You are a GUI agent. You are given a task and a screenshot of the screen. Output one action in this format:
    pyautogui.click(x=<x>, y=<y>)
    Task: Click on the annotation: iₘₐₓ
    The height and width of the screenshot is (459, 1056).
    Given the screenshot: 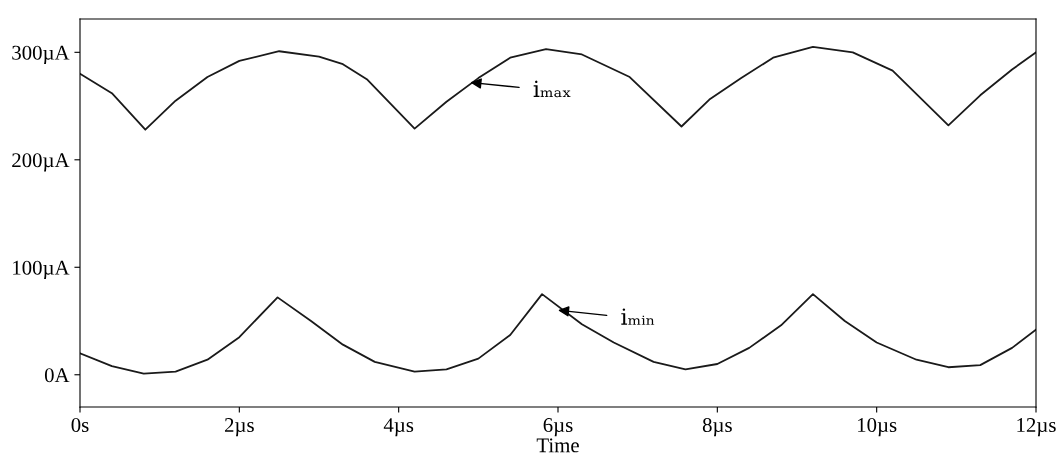 What is the action you would take?
    pyautogui.click(x=552, y=89)
    